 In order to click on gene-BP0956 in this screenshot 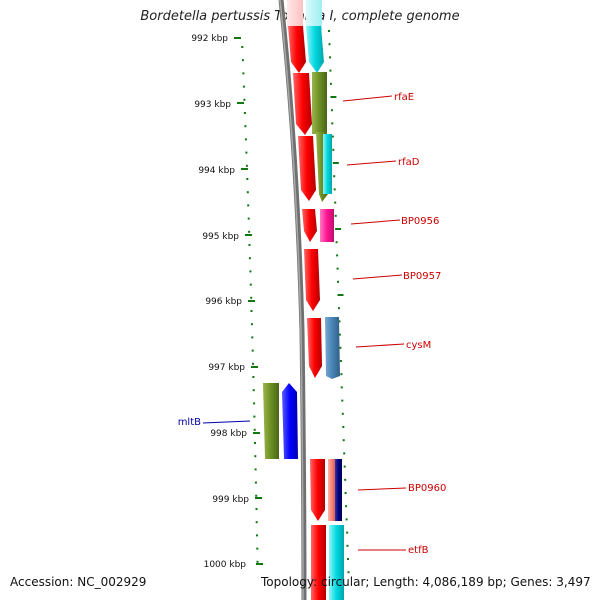, I will do `click(327, 225)`.